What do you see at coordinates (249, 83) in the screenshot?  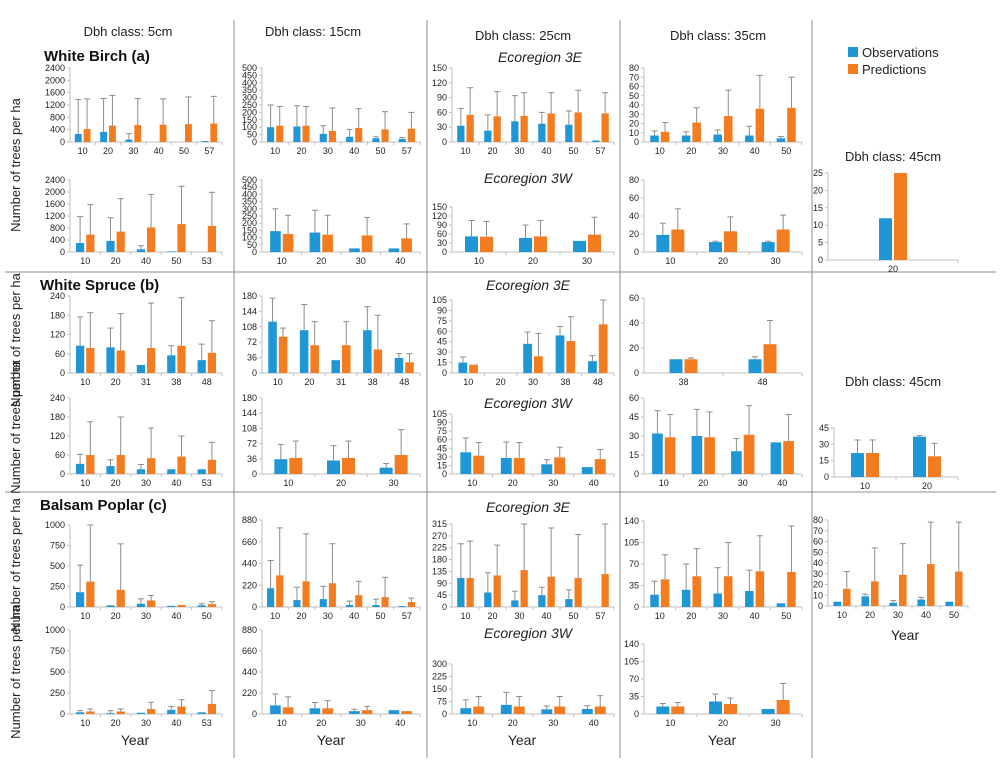 I see `y-tick-label: 400` at bounding box center [249, 83].